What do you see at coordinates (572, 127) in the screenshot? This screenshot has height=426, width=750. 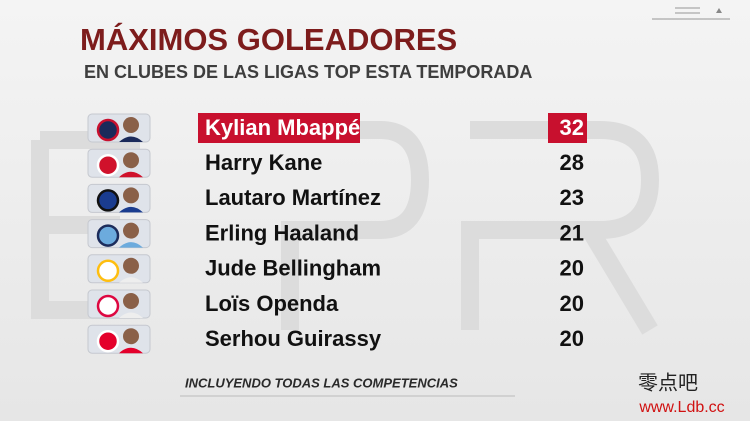 I see `goals: 32` at bounding box center [572, 127].